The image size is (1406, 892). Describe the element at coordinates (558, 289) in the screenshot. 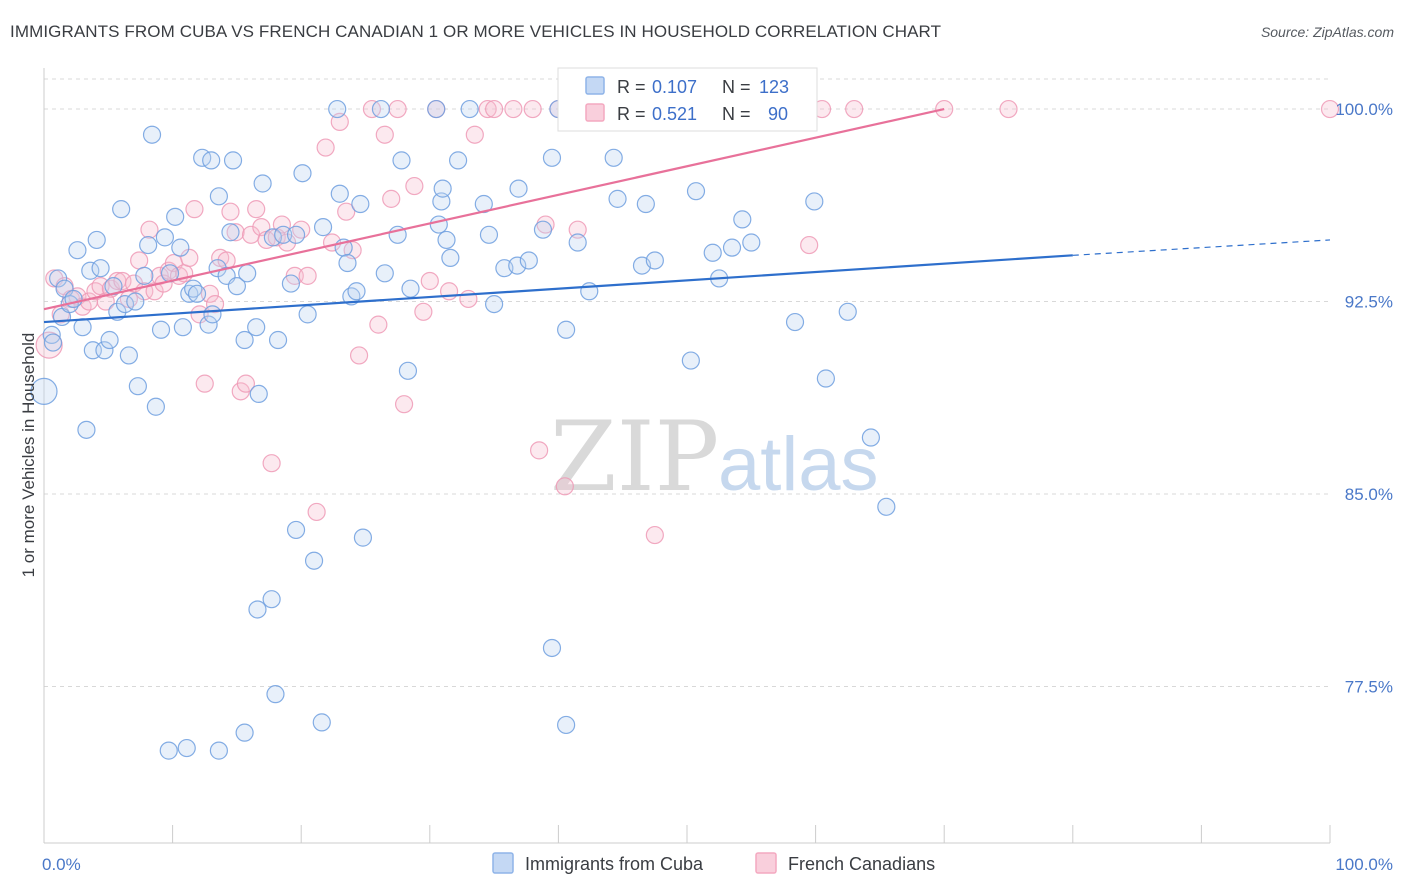

I see `trend-line-cuba` at that location.